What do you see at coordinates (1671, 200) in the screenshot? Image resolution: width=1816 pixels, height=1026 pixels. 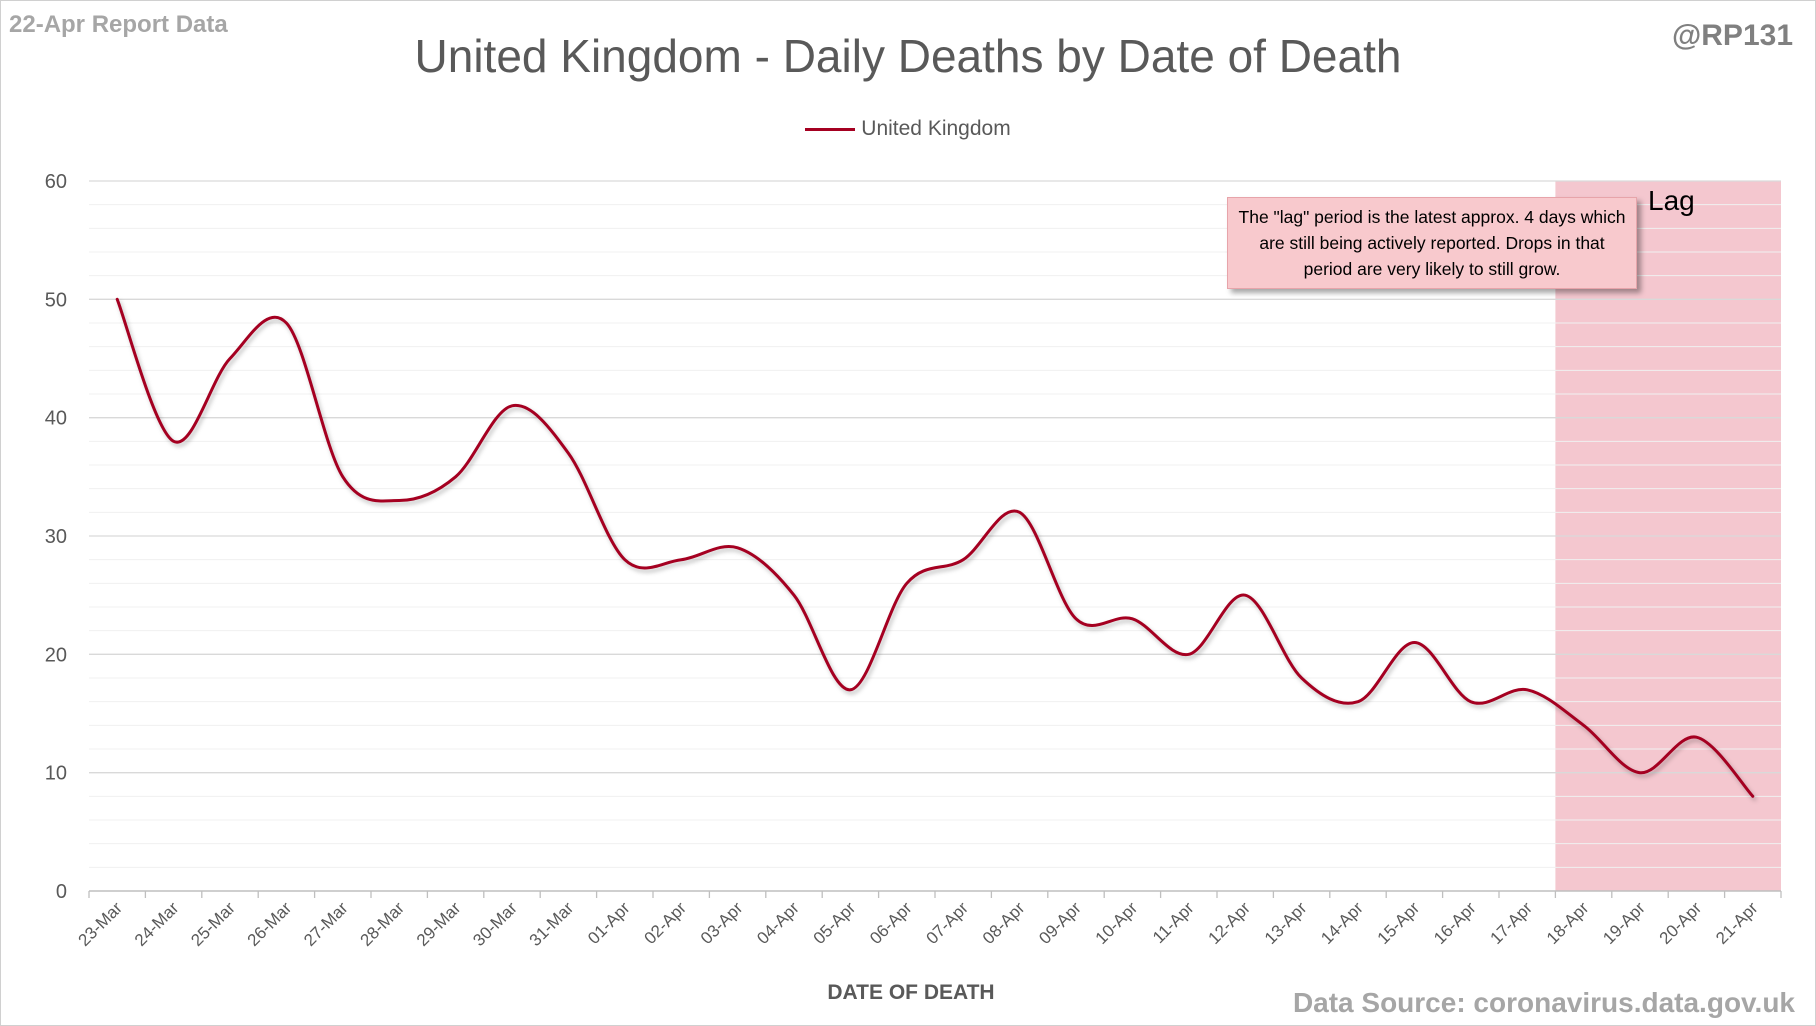 I see `lag-label: Lag` at bounding box center [1671, 200].